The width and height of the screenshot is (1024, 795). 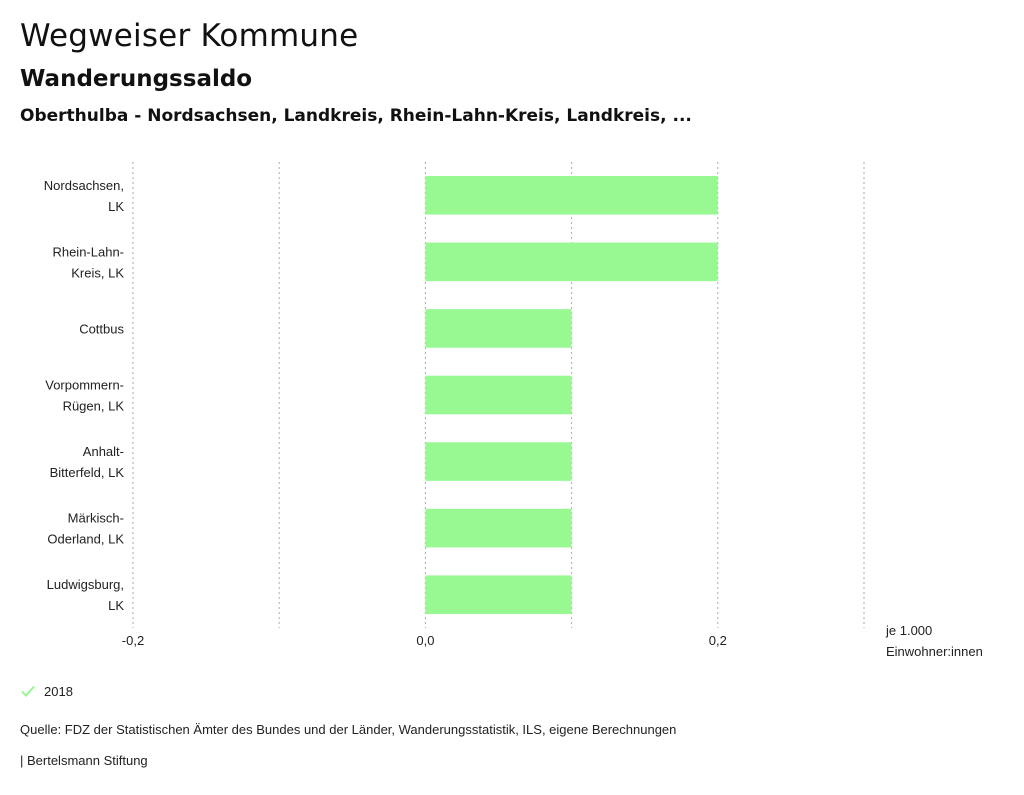 What do you see at coordinates (85, 529) in the screenshot?
I see `category-label: Märkisch-Oderland, LK` at bounding box center [85, 529].